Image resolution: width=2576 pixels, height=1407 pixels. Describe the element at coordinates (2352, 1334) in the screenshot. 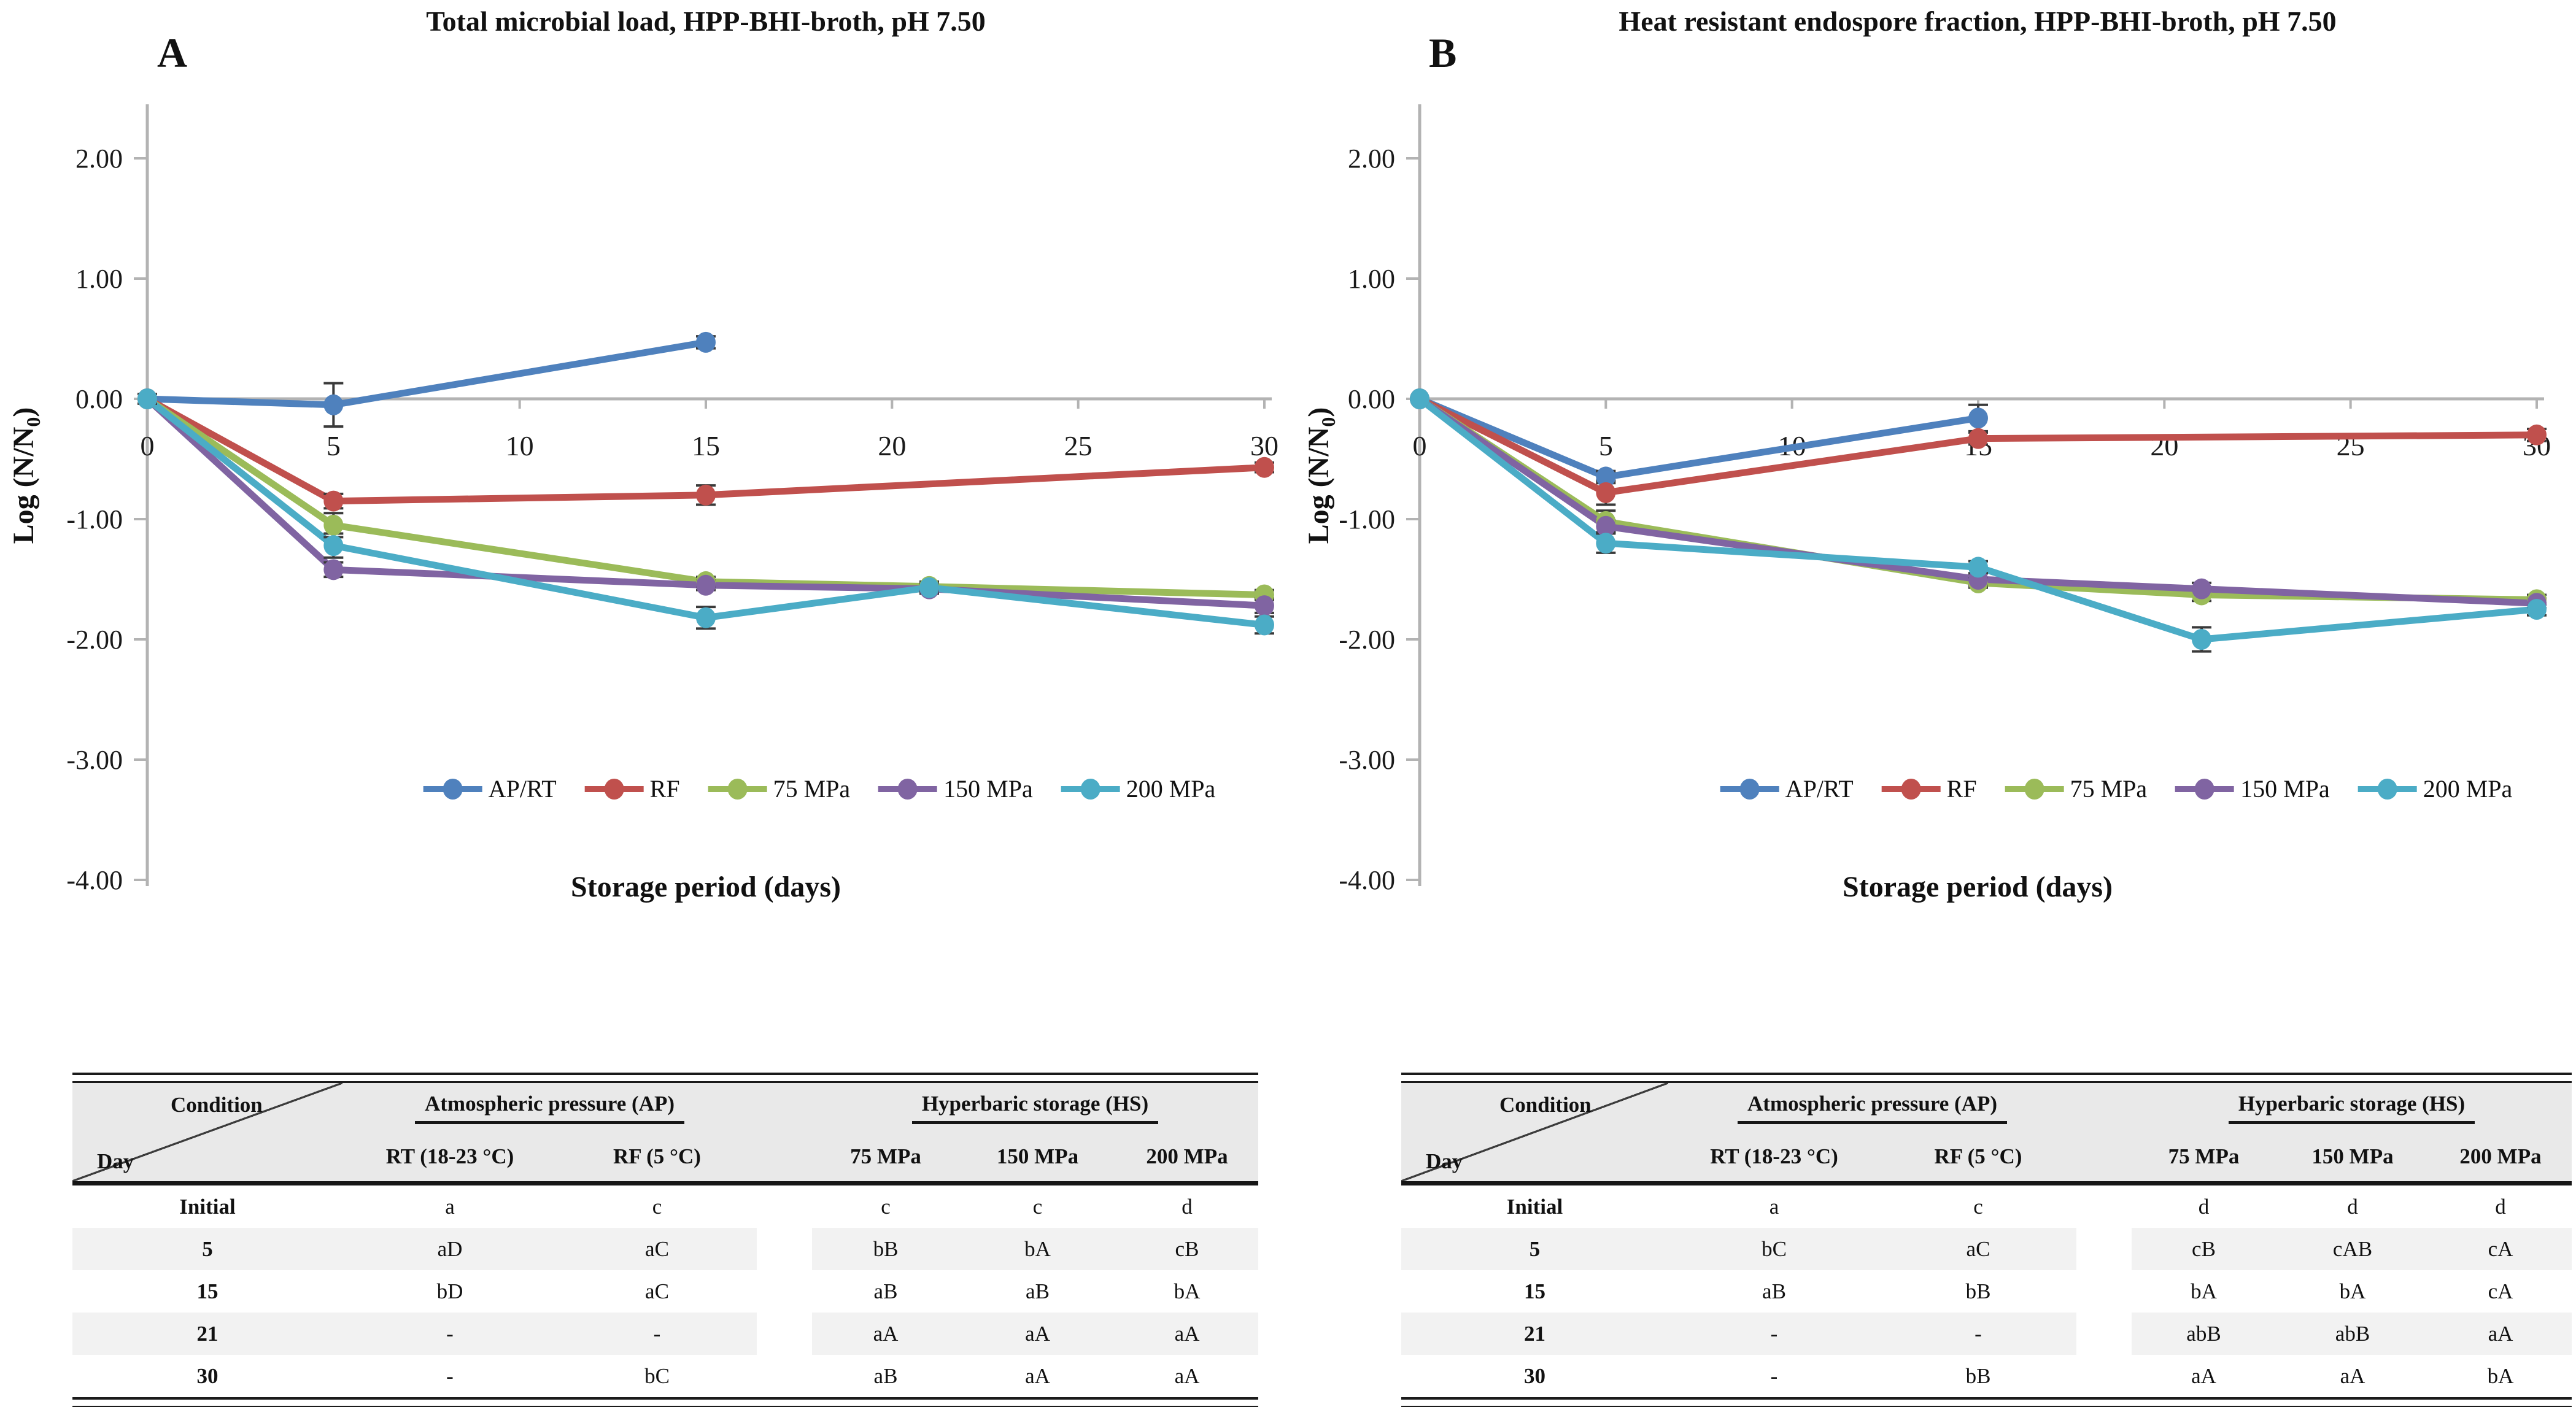

I see `cell-150mpa: abB` at that location.